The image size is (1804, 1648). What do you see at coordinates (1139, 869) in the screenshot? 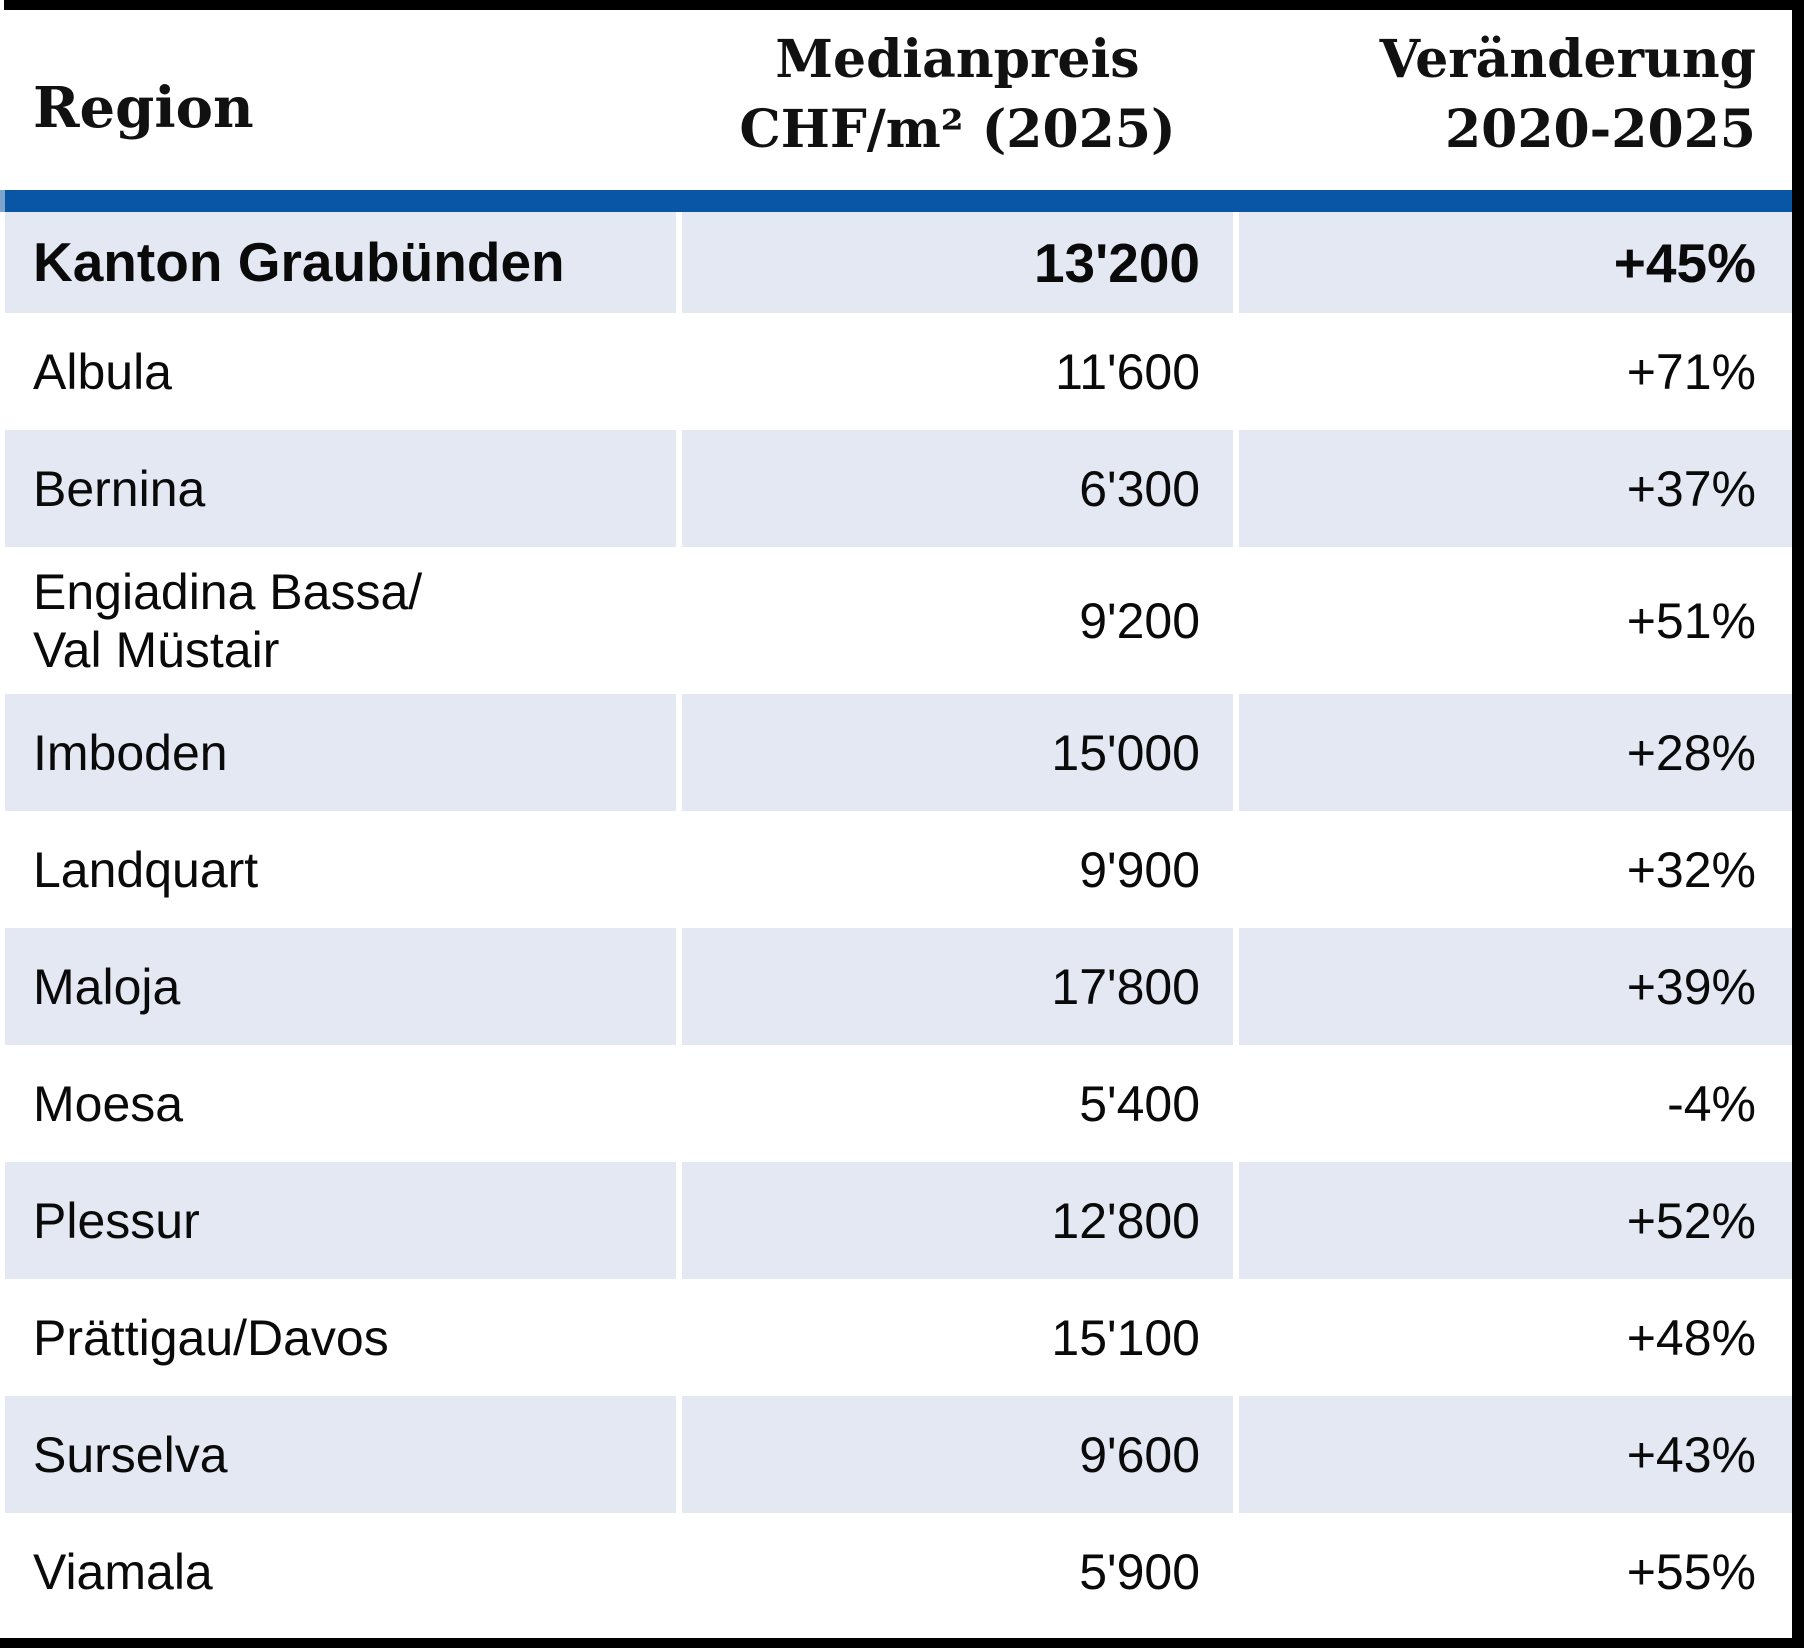
I see `price-cell: 9'900` at bounding box center [1139, 869].